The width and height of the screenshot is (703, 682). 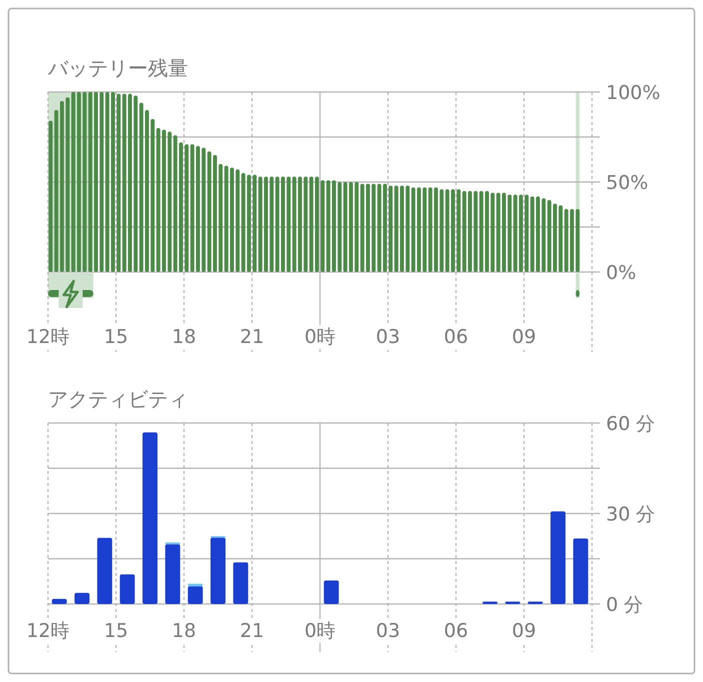 What do you see at coordinates (625, 605) in the screenshot?
I see `y-tick-label: 0 分` at bounding box center [625, 605].